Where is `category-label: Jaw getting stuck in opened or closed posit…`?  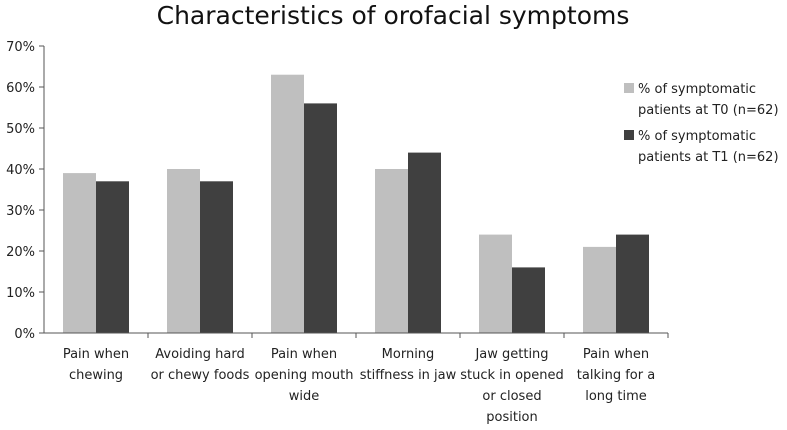
category-label: Jaw getting stuck in opened or closed posit… is located at coordinates (512, 386).